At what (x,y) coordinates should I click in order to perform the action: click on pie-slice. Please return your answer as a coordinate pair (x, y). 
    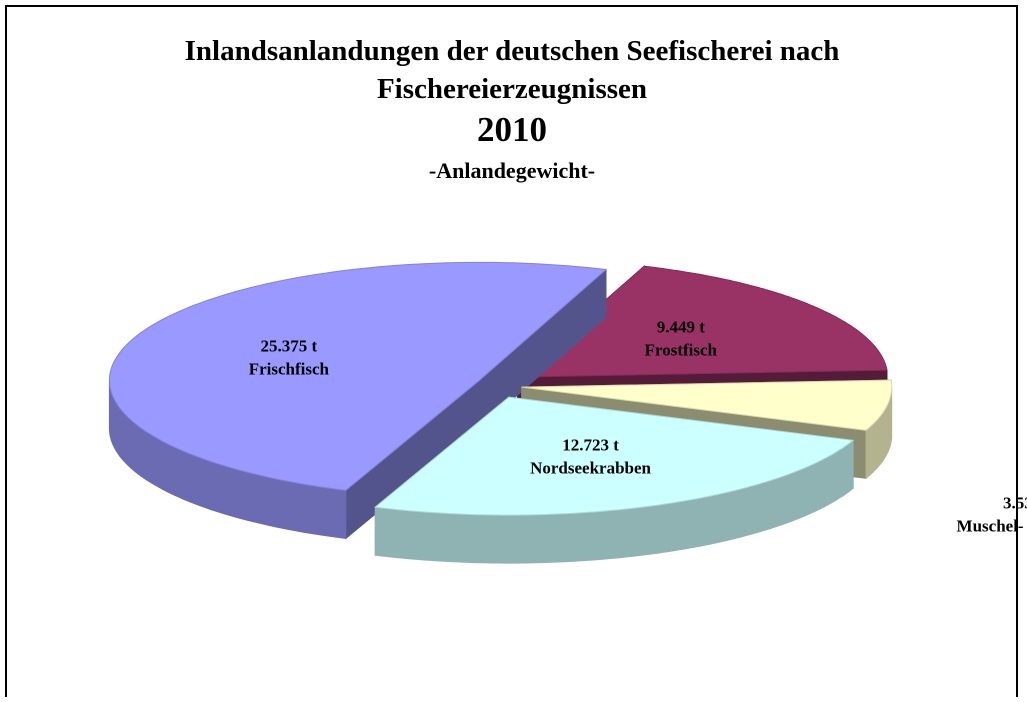
    Looking at the image, I should click on (614, 480).